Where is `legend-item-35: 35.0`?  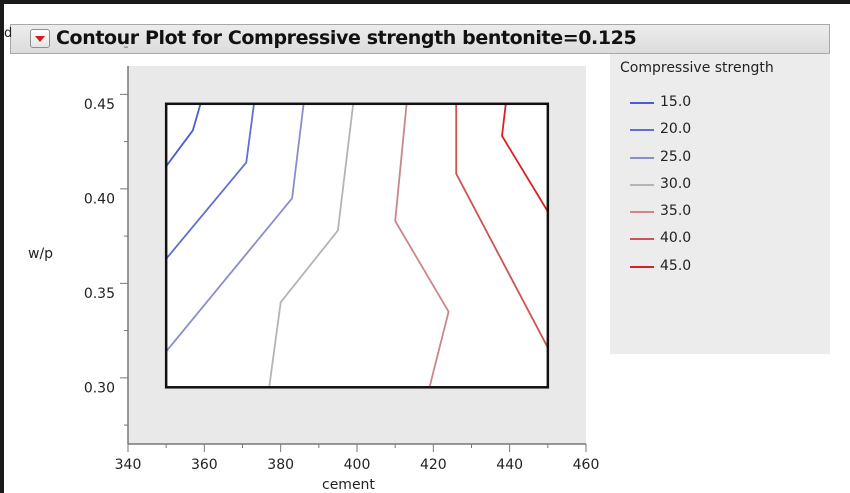
legend-item-35: 35.0 is located at coordinates (720, 213).